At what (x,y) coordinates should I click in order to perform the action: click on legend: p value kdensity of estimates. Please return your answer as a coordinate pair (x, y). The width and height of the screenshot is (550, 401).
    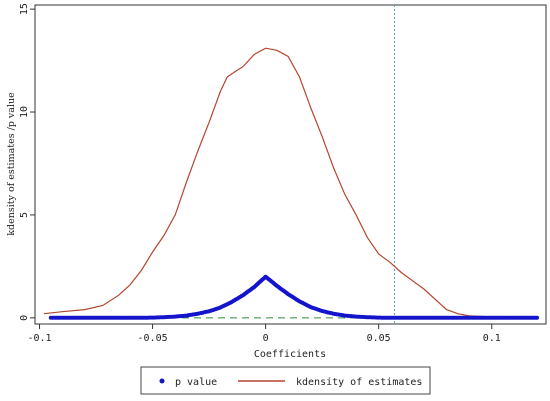
    Looking at the image, I should click on (285, 380).